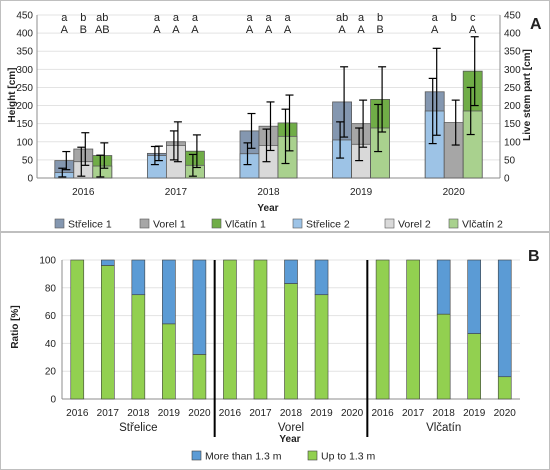 Image resolution: width=550 pixels, height=470 pixels. What do you see at coordinates (453, 150) in the screenshot?
I see `bar-Vorel 1` at bounding box center [453, 150].